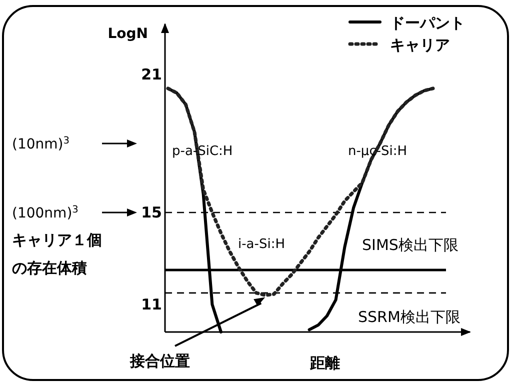  I want to click on y-tick-label: 21, so click(151, 75).